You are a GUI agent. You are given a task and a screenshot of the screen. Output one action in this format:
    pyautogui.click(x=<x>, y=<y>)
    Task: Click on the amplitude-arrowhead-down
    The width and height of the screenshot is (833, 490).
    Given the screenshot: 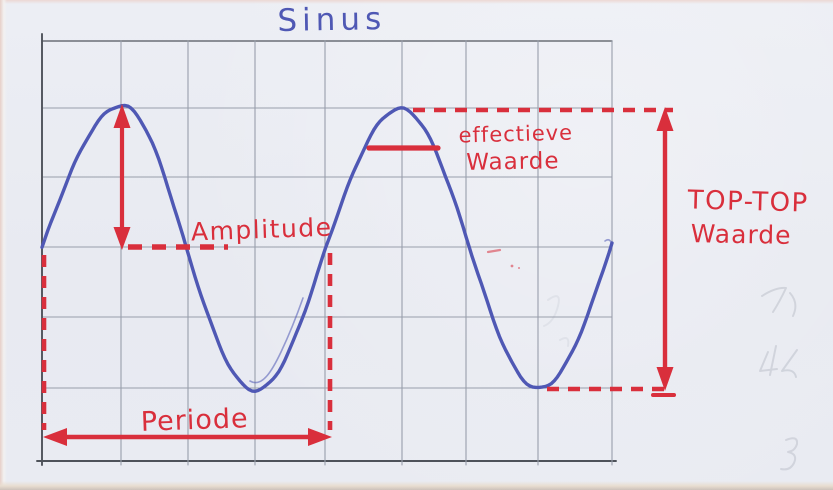 What is the action you would take?
    pyautogui.click(x=122, y=238)
    